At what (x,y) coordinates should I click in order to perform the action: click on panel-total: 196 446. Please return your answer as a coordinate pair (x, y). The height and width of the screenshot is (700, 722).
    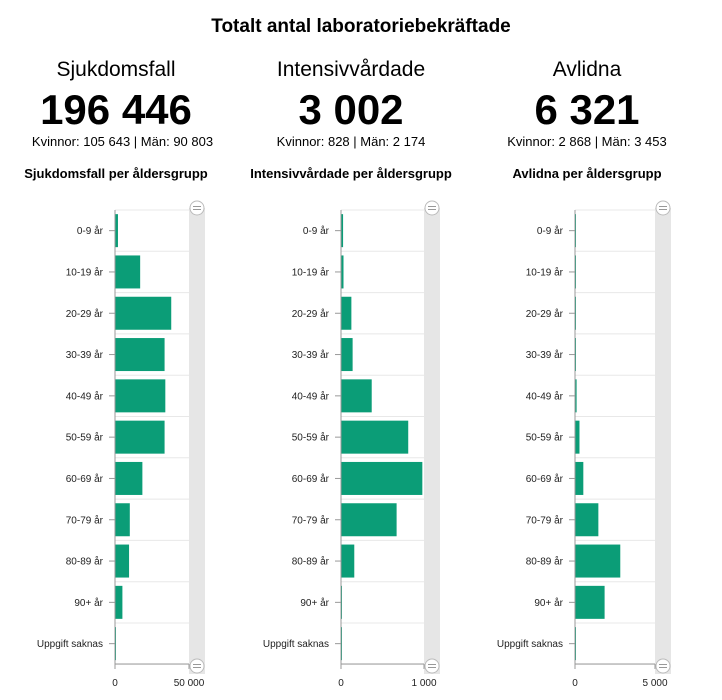
    Looking at the image, I should click on (116, 109).